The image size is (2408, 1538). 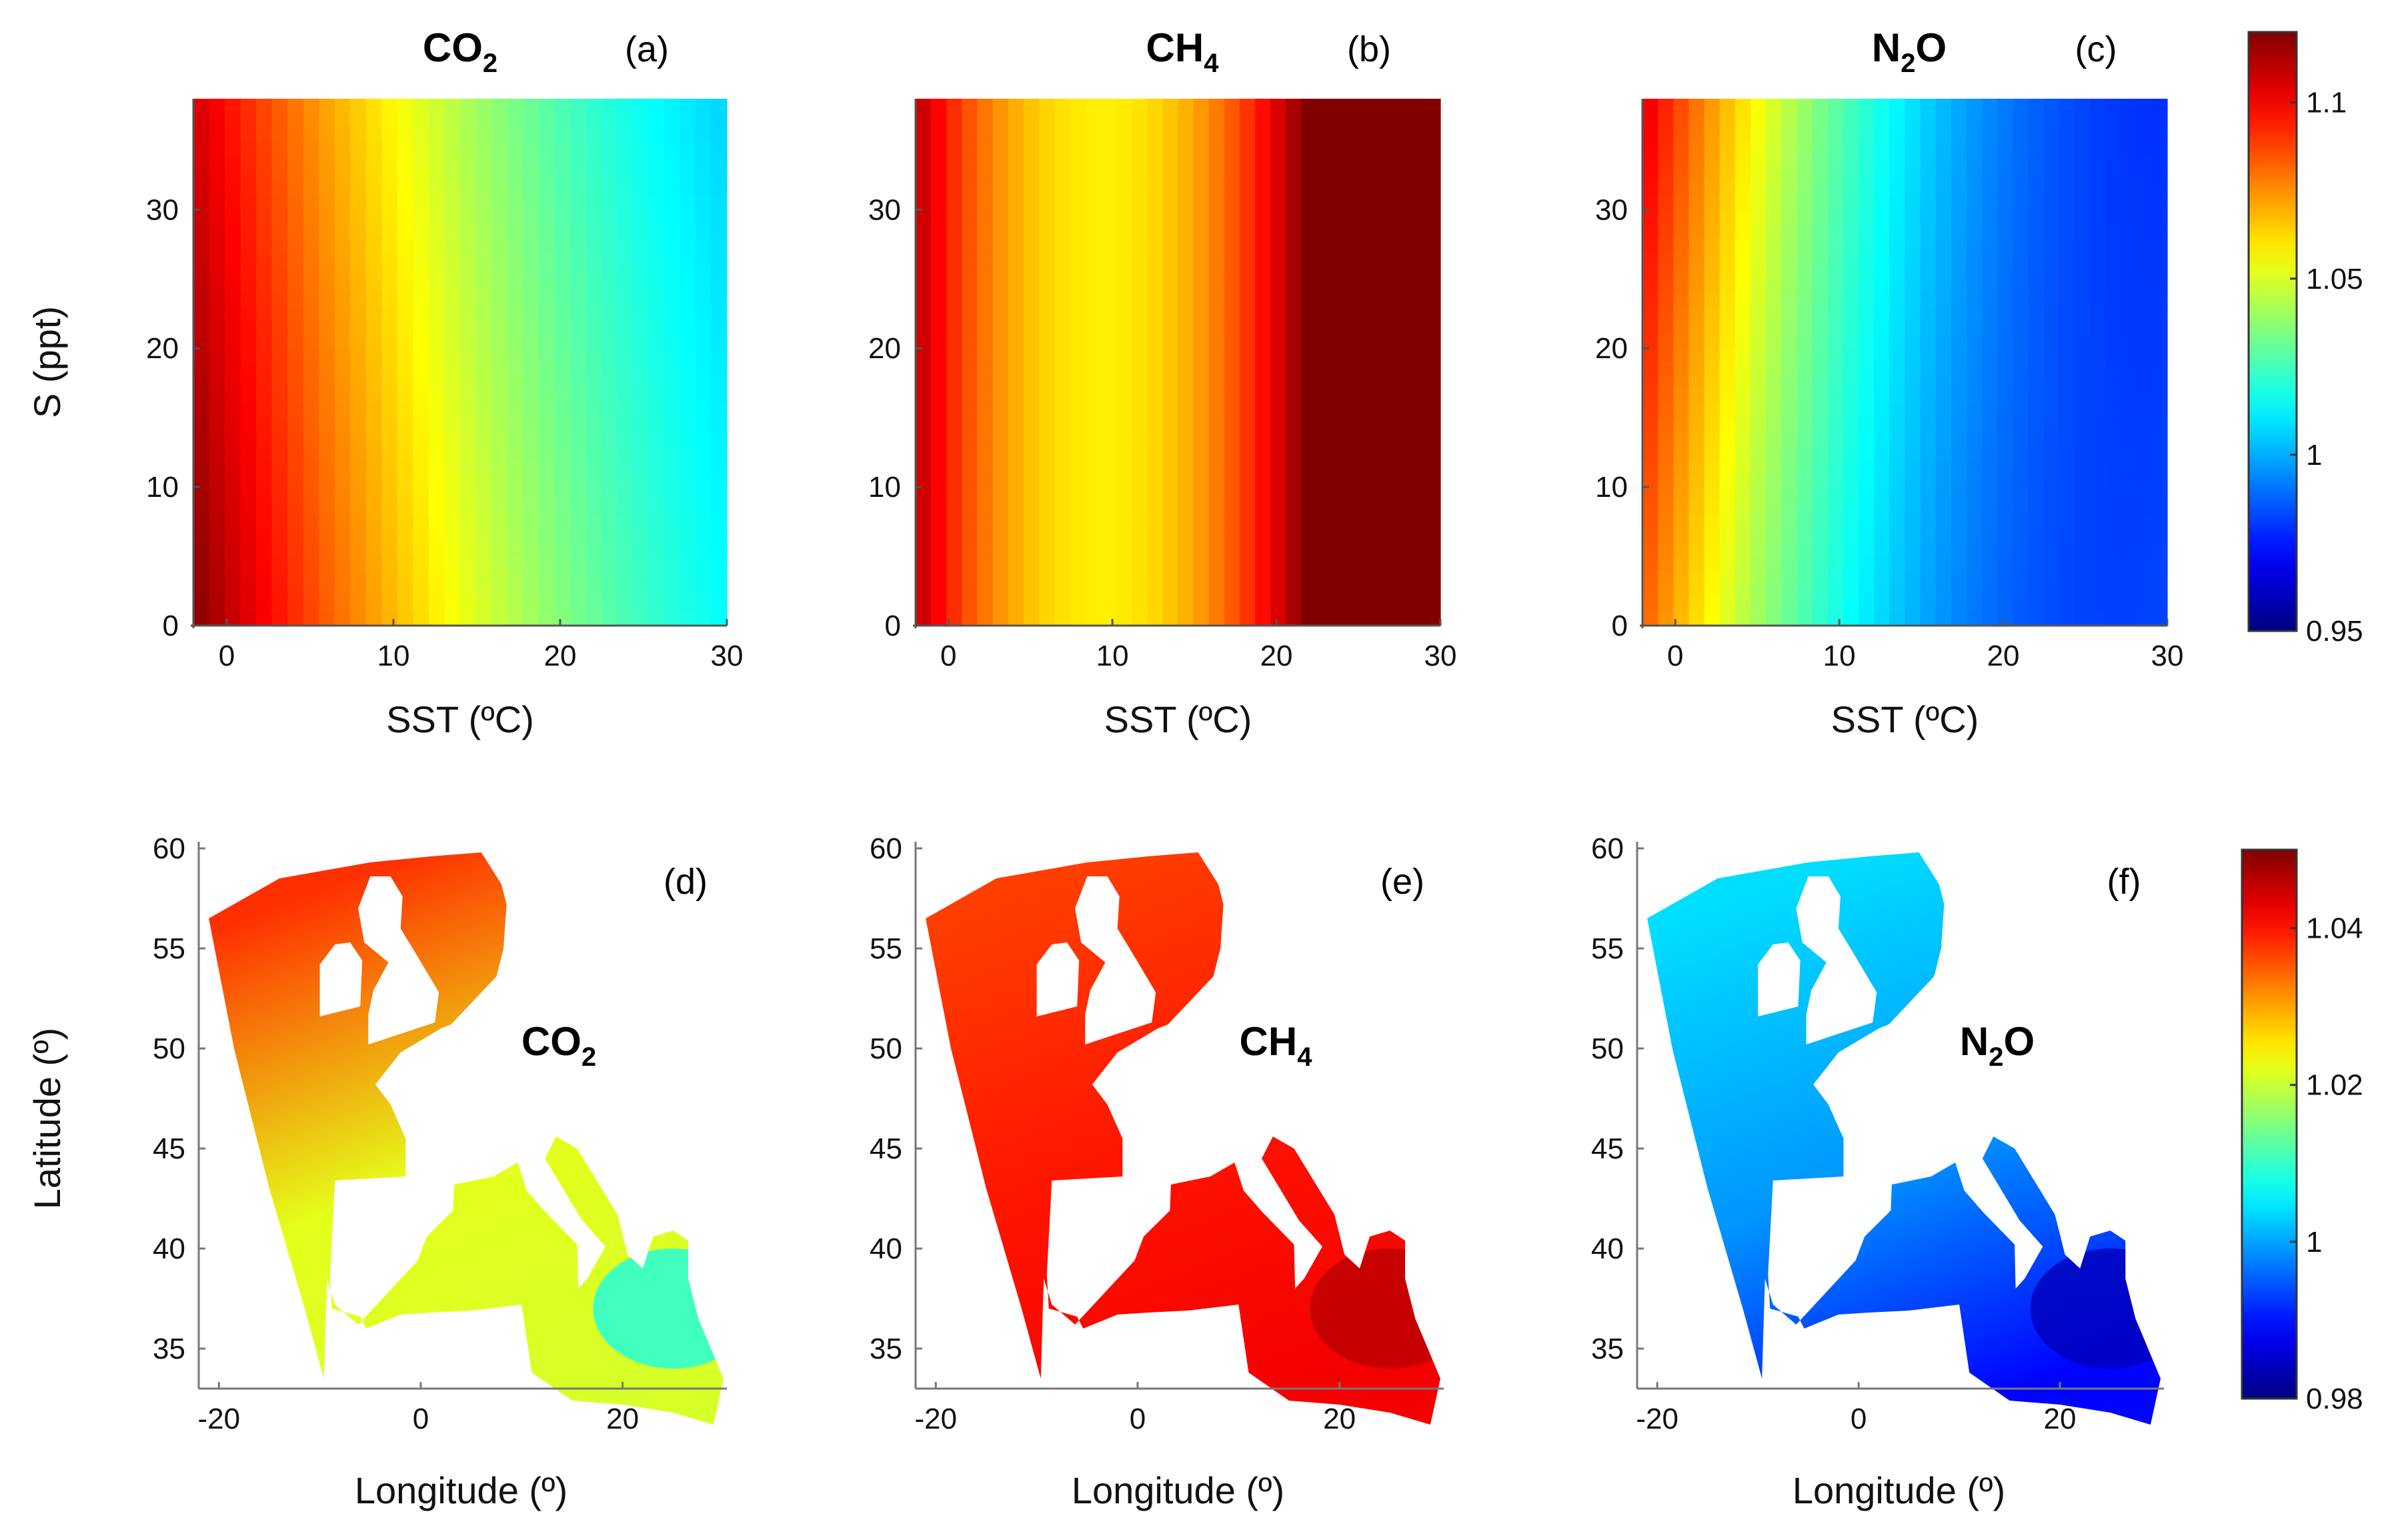 I want to click on aegean-region, so click(x=2096, y=1309).